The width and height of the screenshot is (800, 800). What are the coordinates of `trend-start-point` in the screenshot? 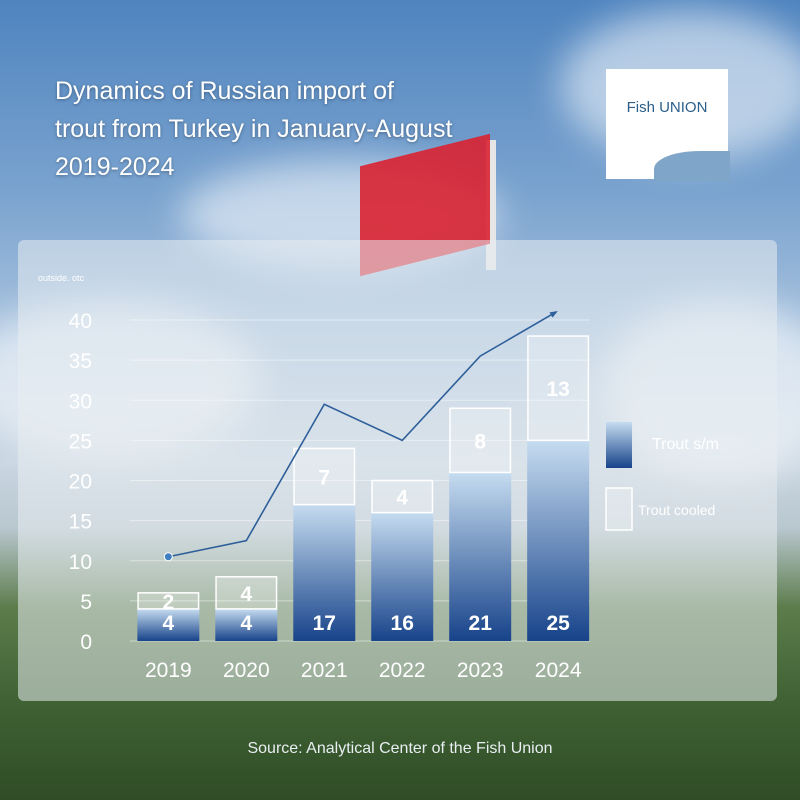 It's located at (168, 557).